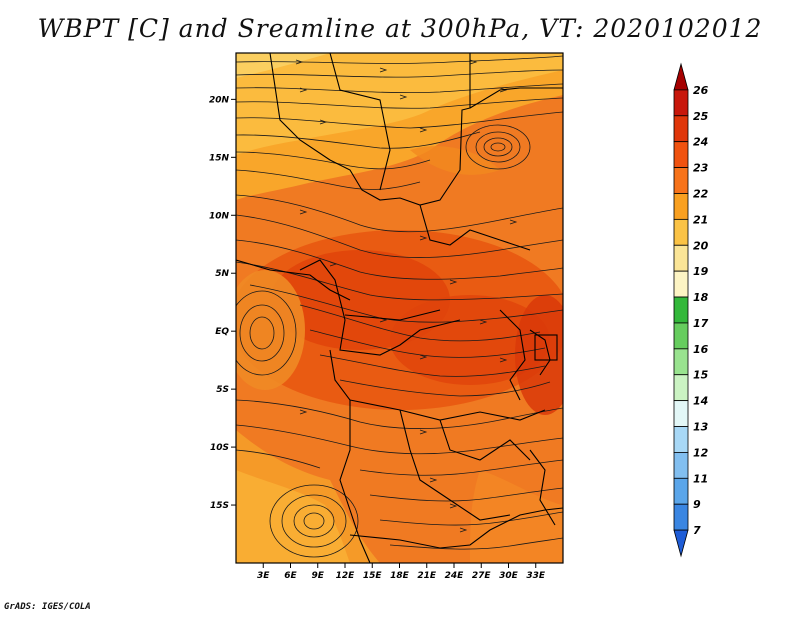  Describe the element at coordinates (482, 576) in the screenshot. I see `lon-tick-label: 27E` at that location.